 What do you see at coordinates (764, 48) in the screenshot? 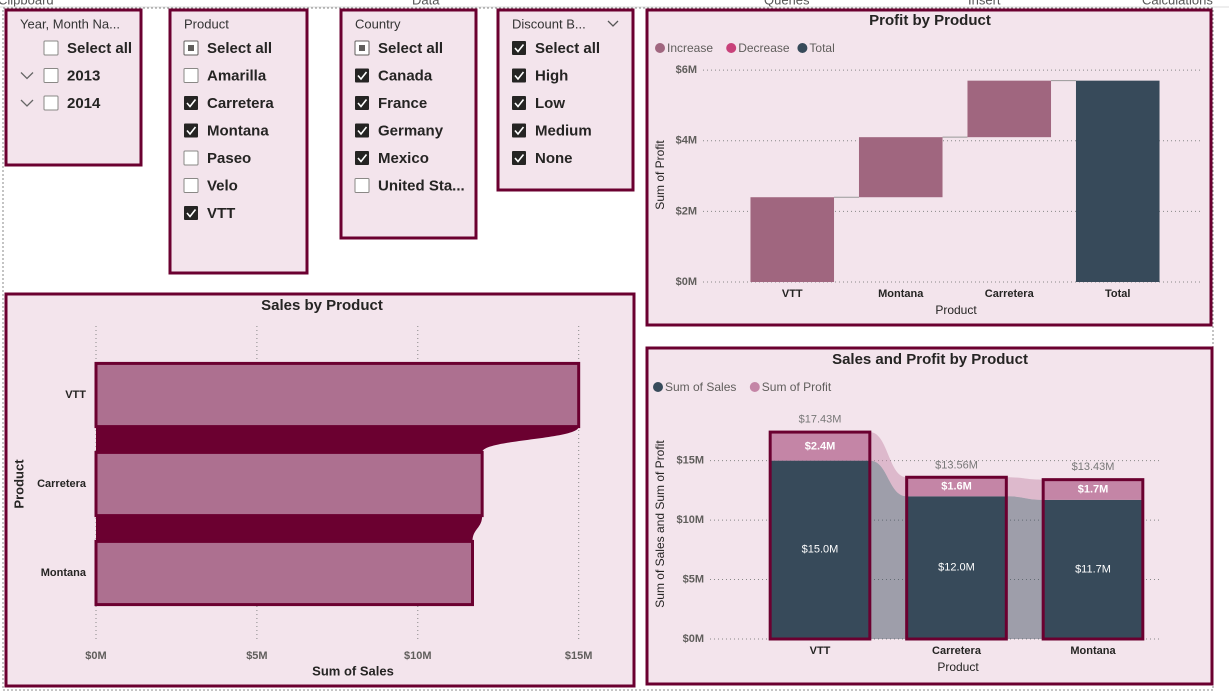
I see `legend-label: Decrease` at bounding box center [764, 48].